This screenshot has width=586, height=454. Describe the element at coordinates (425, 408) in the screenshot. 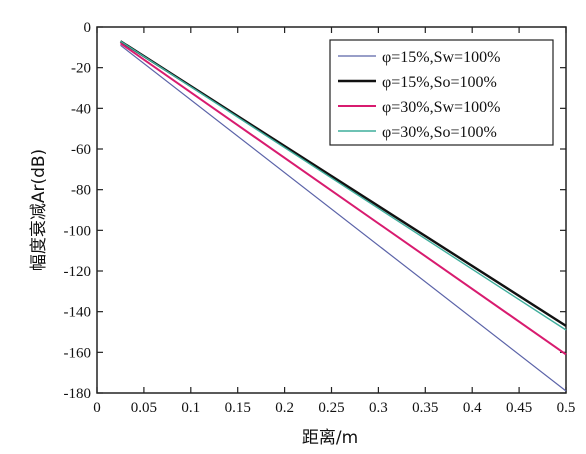

I see `x-tick-label: 0.35` at that location.